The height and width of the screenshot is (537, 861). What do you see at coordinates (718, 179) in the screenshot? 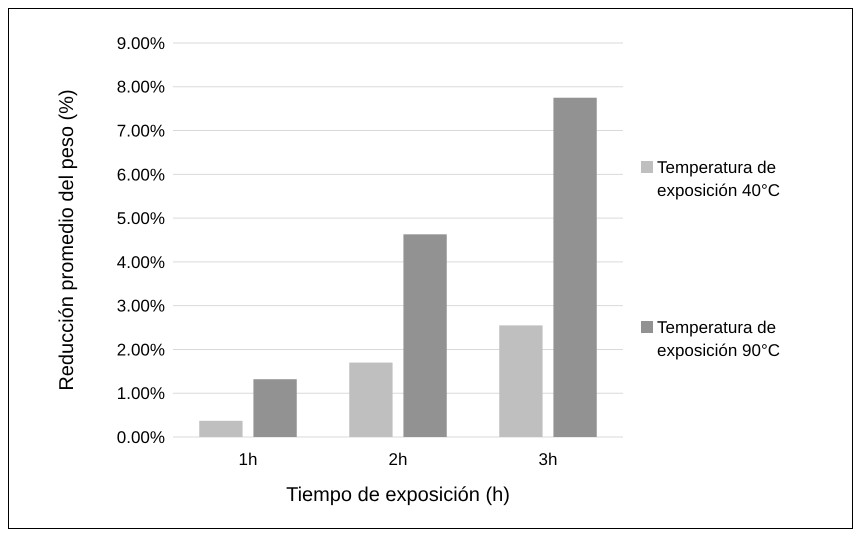
I see `legend-label: Temperatura de exposición 40°C` at bounding box center [718, 179].